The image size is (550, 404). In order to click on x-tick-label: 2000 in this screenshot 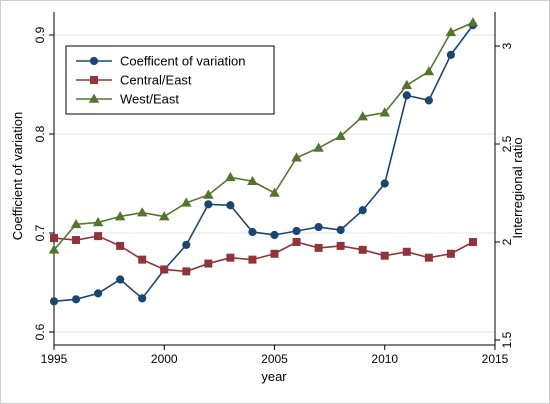, I will do `click(164, 359)`.